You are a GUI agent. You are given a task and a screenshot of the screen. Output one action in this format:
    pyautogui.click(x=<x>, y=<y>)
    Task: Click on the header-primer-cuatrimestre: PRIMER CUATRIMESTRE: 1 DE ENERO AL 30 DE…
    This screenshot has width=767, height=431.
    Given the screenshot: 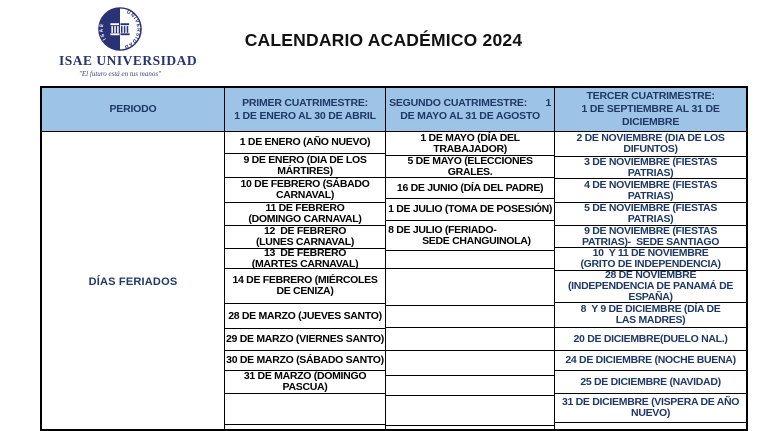 What is the action you would take?
    pyautogui.click(x=306, y=109)
    